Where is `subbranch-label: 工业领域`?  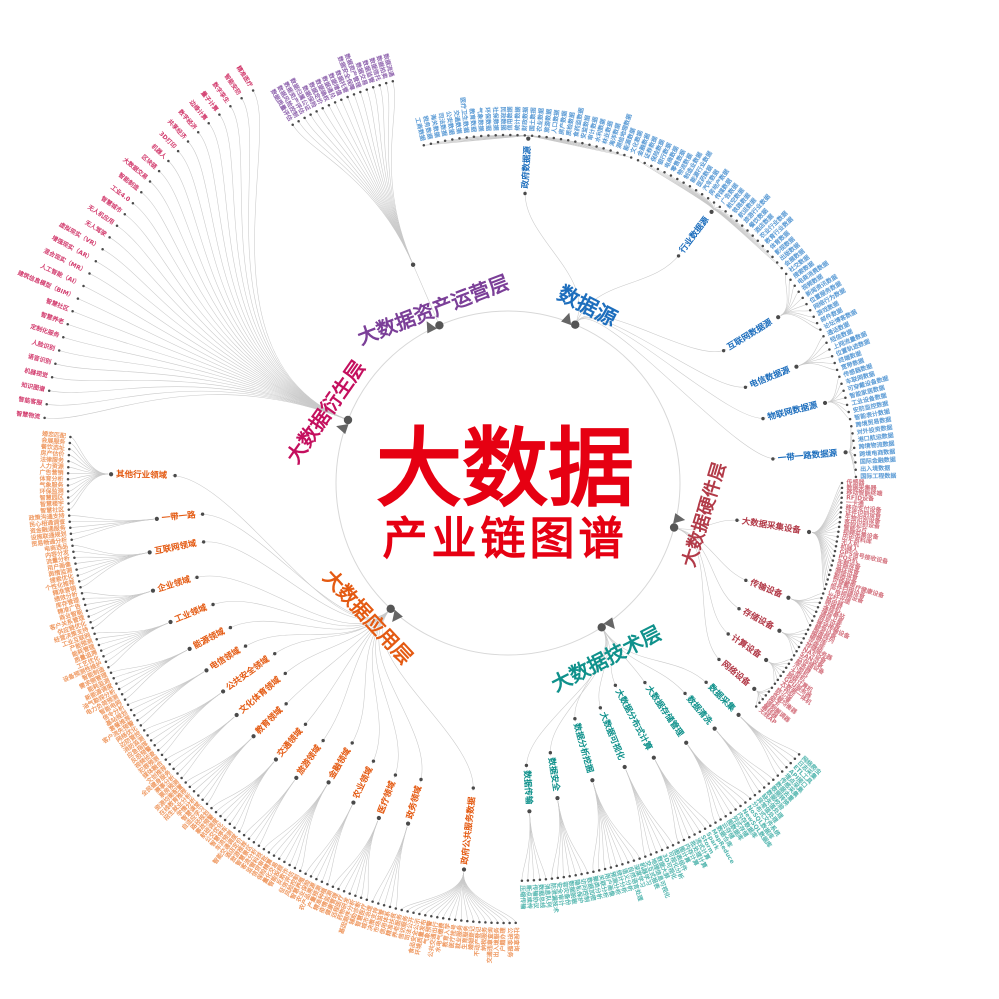
subbranch-label: 工业领域 is located at coordinates (191, 613).